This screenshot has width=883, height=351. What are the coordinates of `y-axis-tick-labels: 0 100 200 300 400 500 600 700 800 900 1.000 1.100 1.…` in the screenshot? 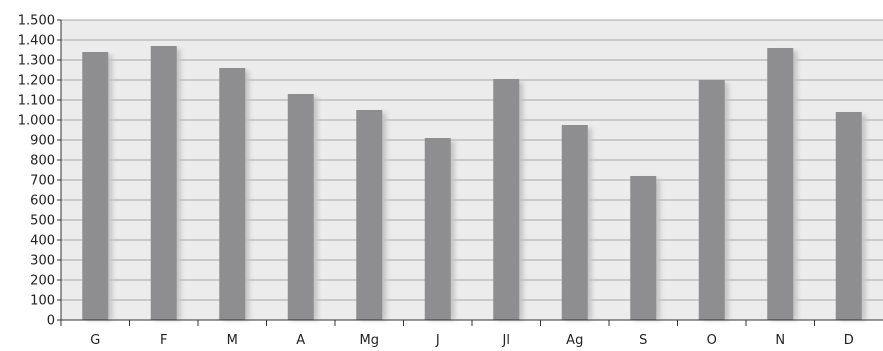 It's located at (36, 171).